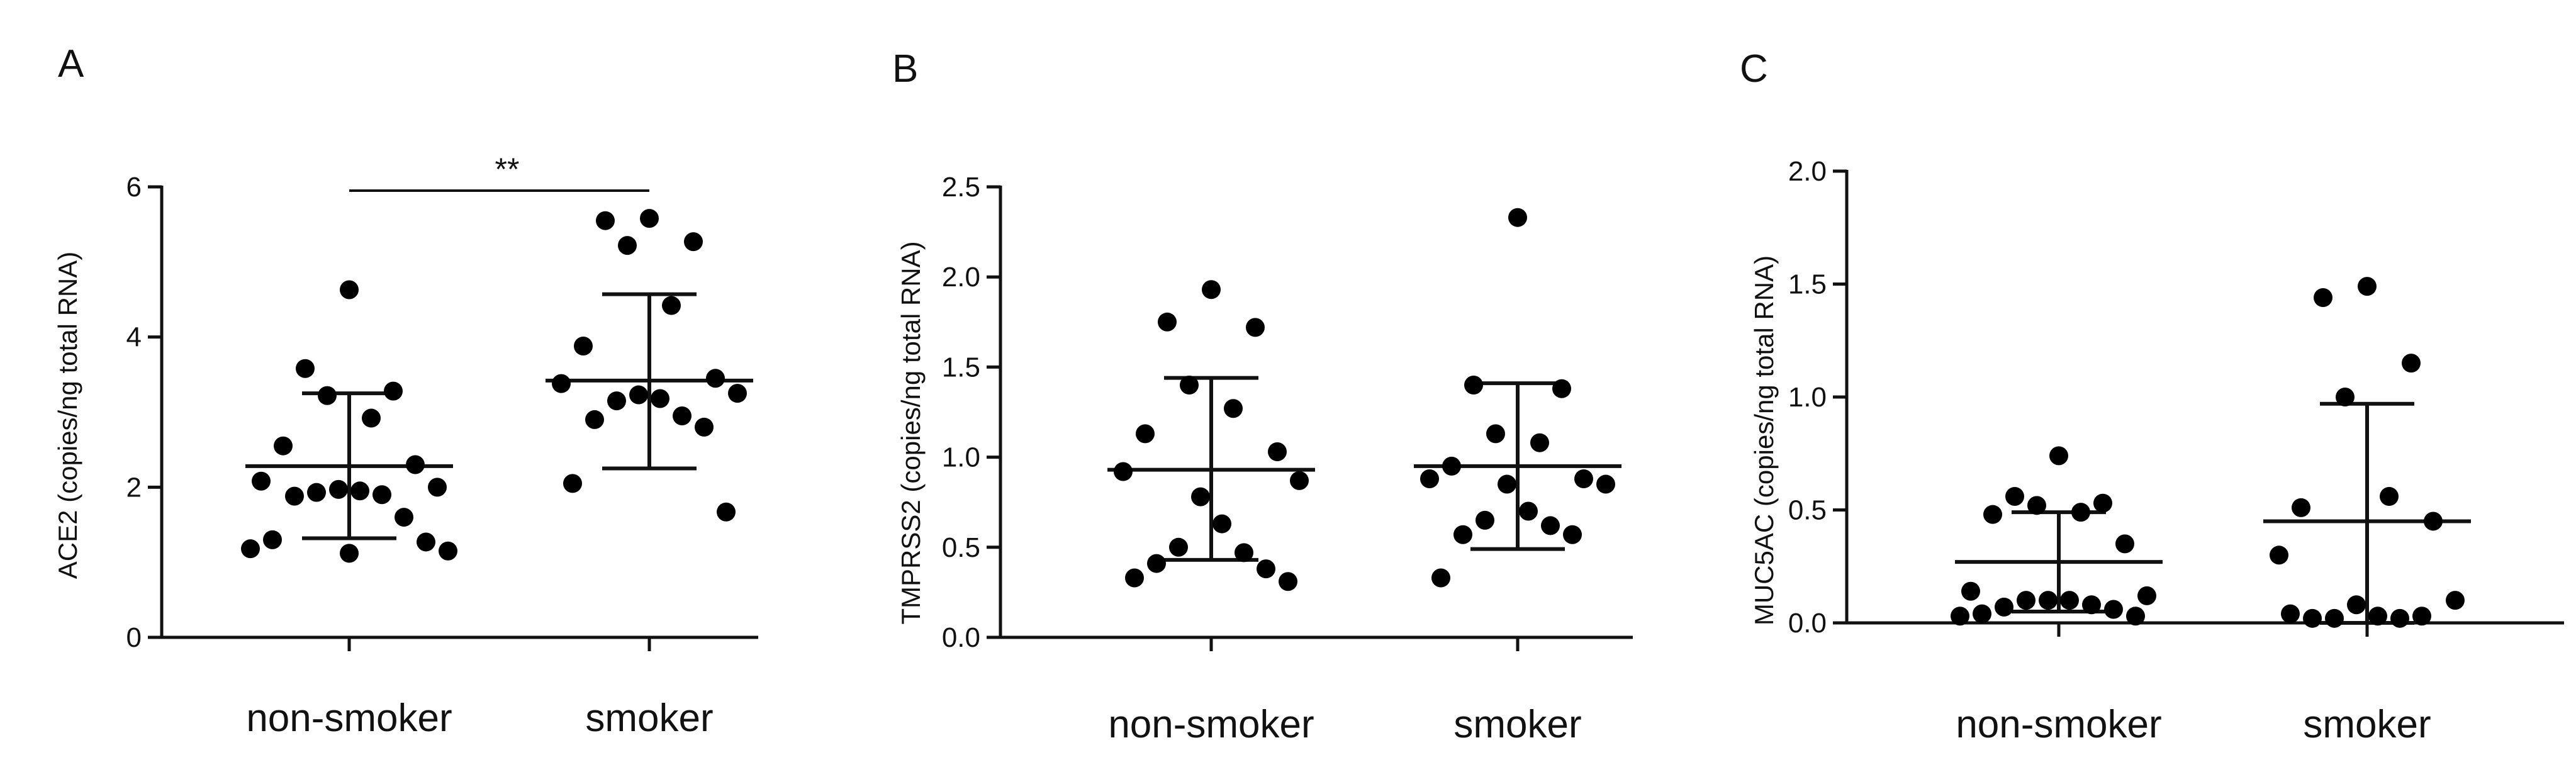 The width and height of the screenshot is (2576, 772). Describe the element at coordinates (961, 188) in the screenshot. I see `y-tick-label: 2.5` at that location.